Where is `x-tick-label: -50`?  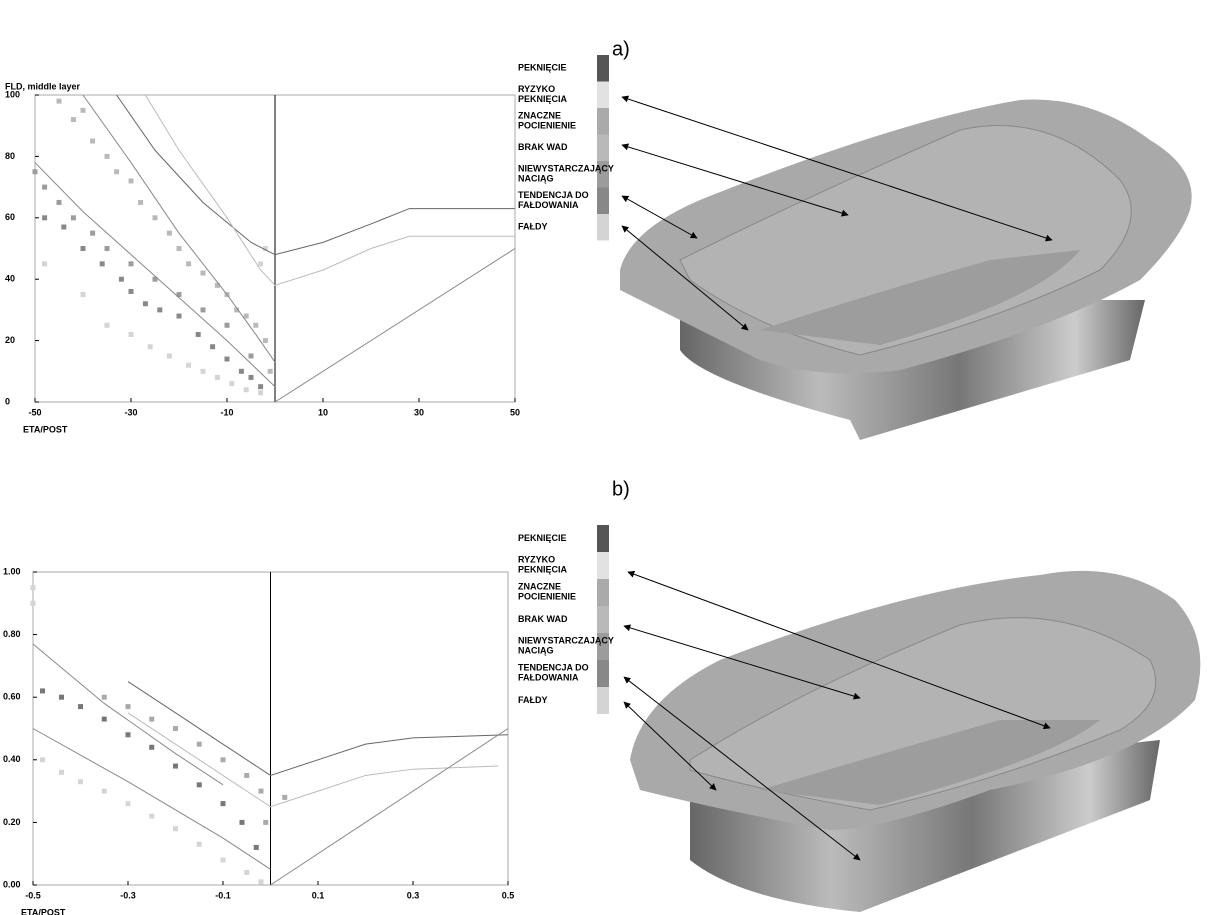
x-tick-label: -50 is located at coordinates (34, 412).